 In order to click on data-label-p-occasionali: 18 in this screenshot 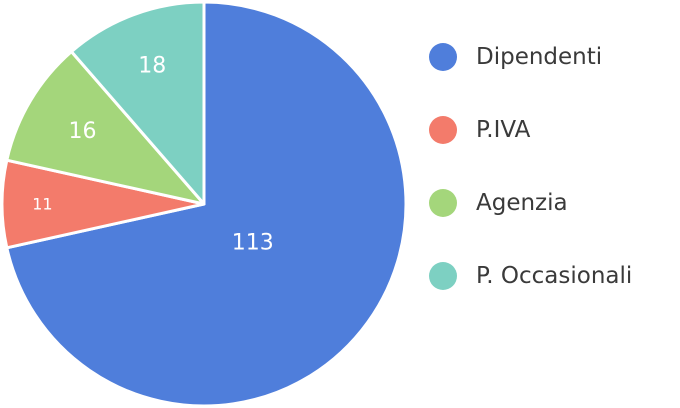, I will do `click(152, 65)`.